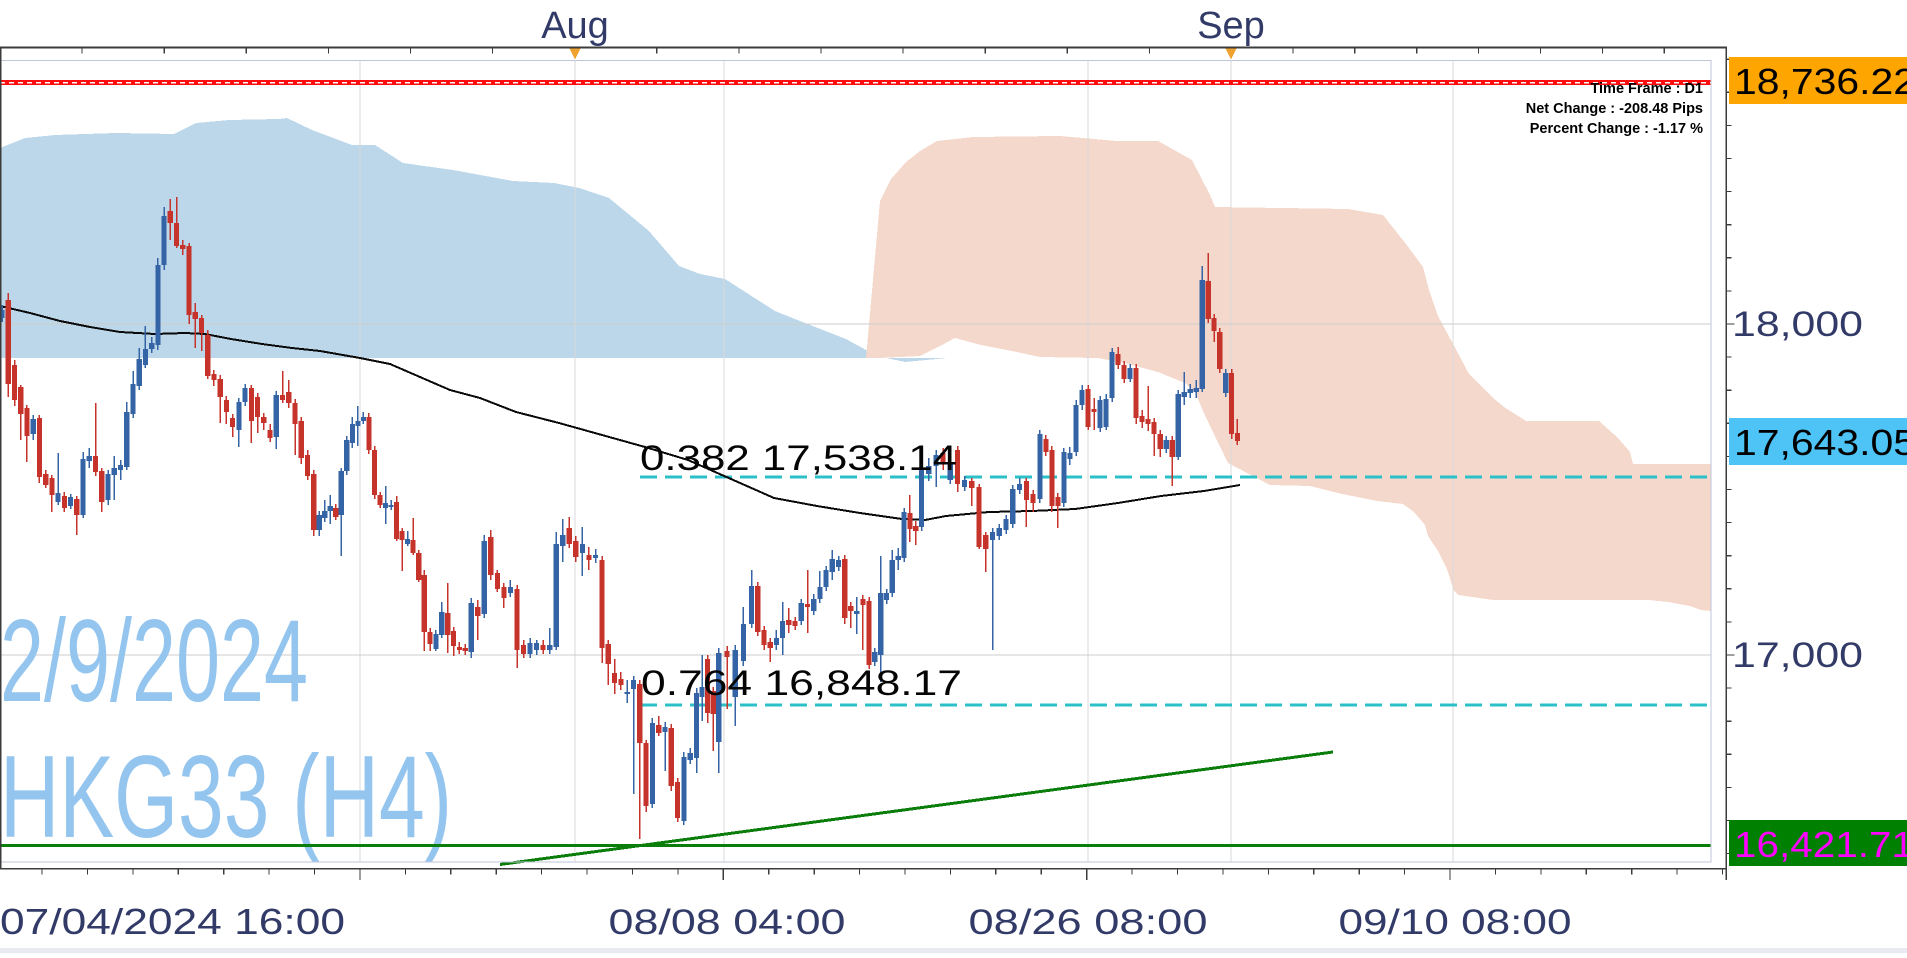  What do you see at coordinates (1820, 844) in the screenshot?
I see `svg-text: 16,421.71` at bounding box center [1820, 844].